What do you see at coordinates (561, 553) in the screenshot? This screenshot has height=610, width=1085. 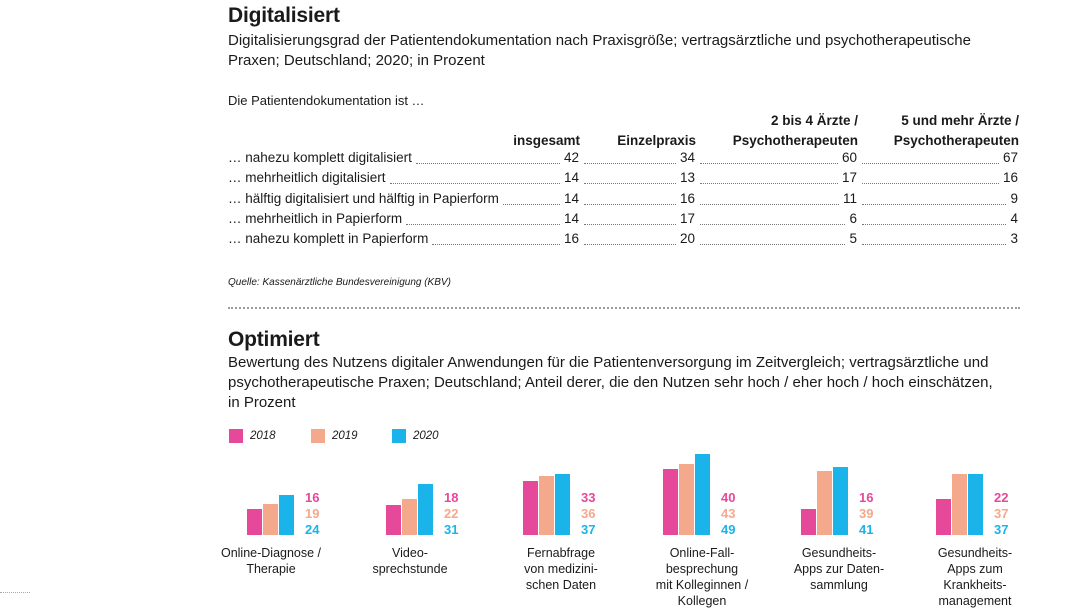 I see `category-label-line: Fernabfrage` at bounding box center [561, 553].